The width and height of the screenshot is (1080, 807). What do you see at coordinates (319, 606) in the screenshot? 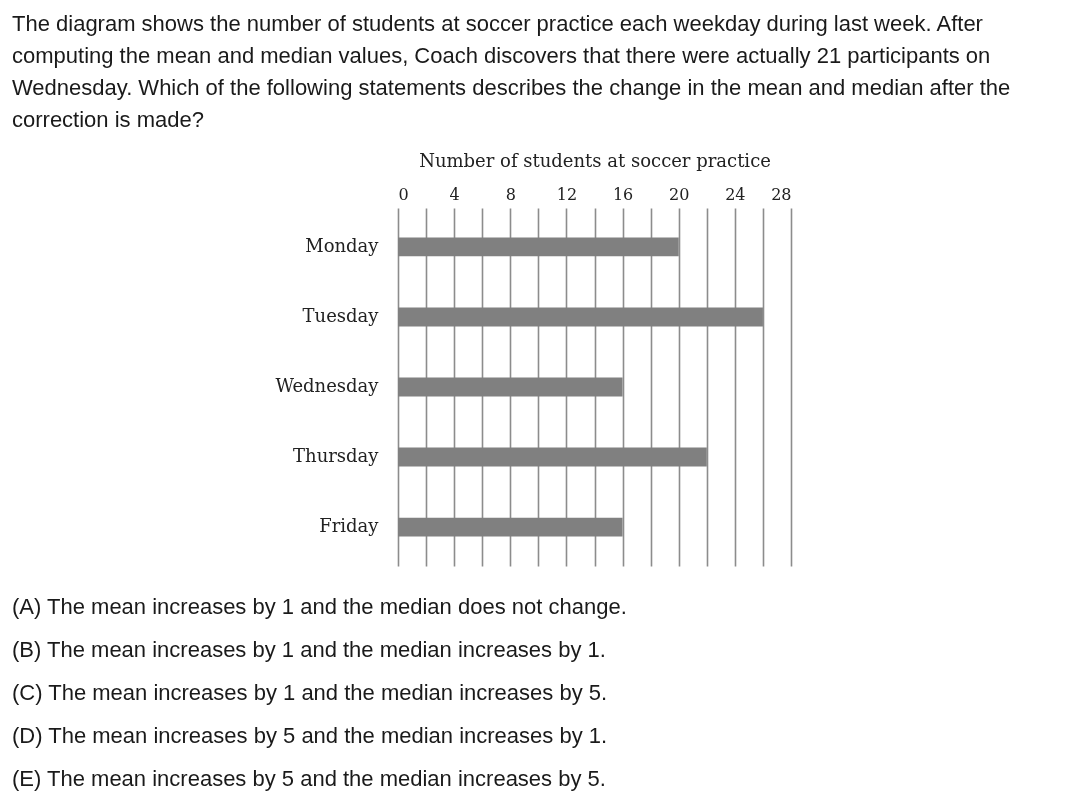
I see `text: (A) The mean increases by 1 and the median does not change.` at bounding box center [319, 606].